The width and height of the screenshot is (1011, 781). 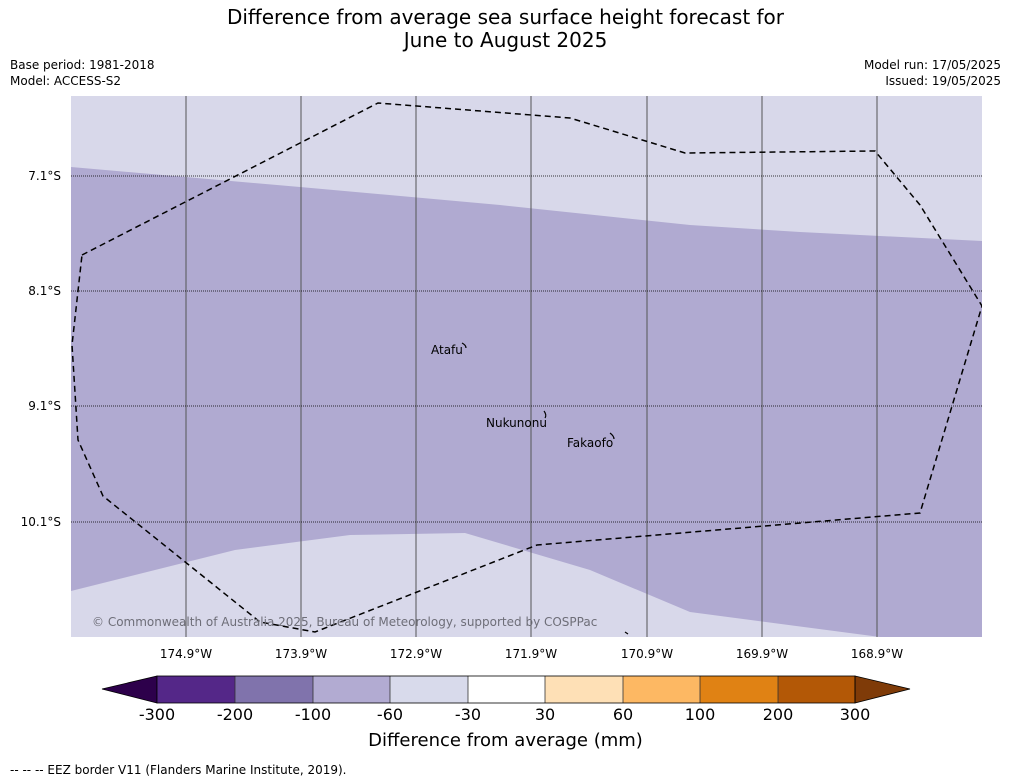 I want to click on colorbar-tick-label: 60, so click(x=623, y=714).